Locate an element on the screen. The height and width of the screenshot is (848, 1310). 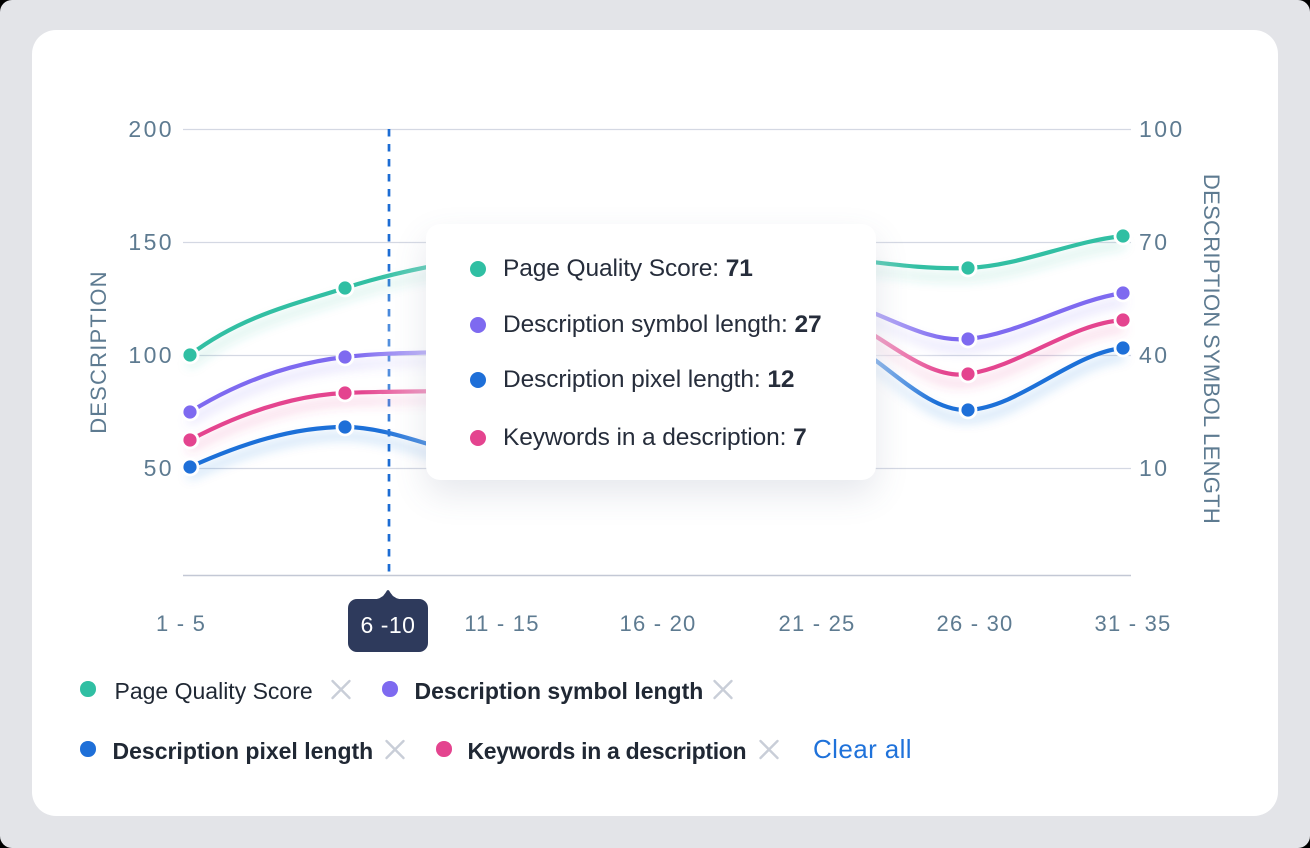
svg-text: DESCRIPTION is located at coordinates (98, 352).